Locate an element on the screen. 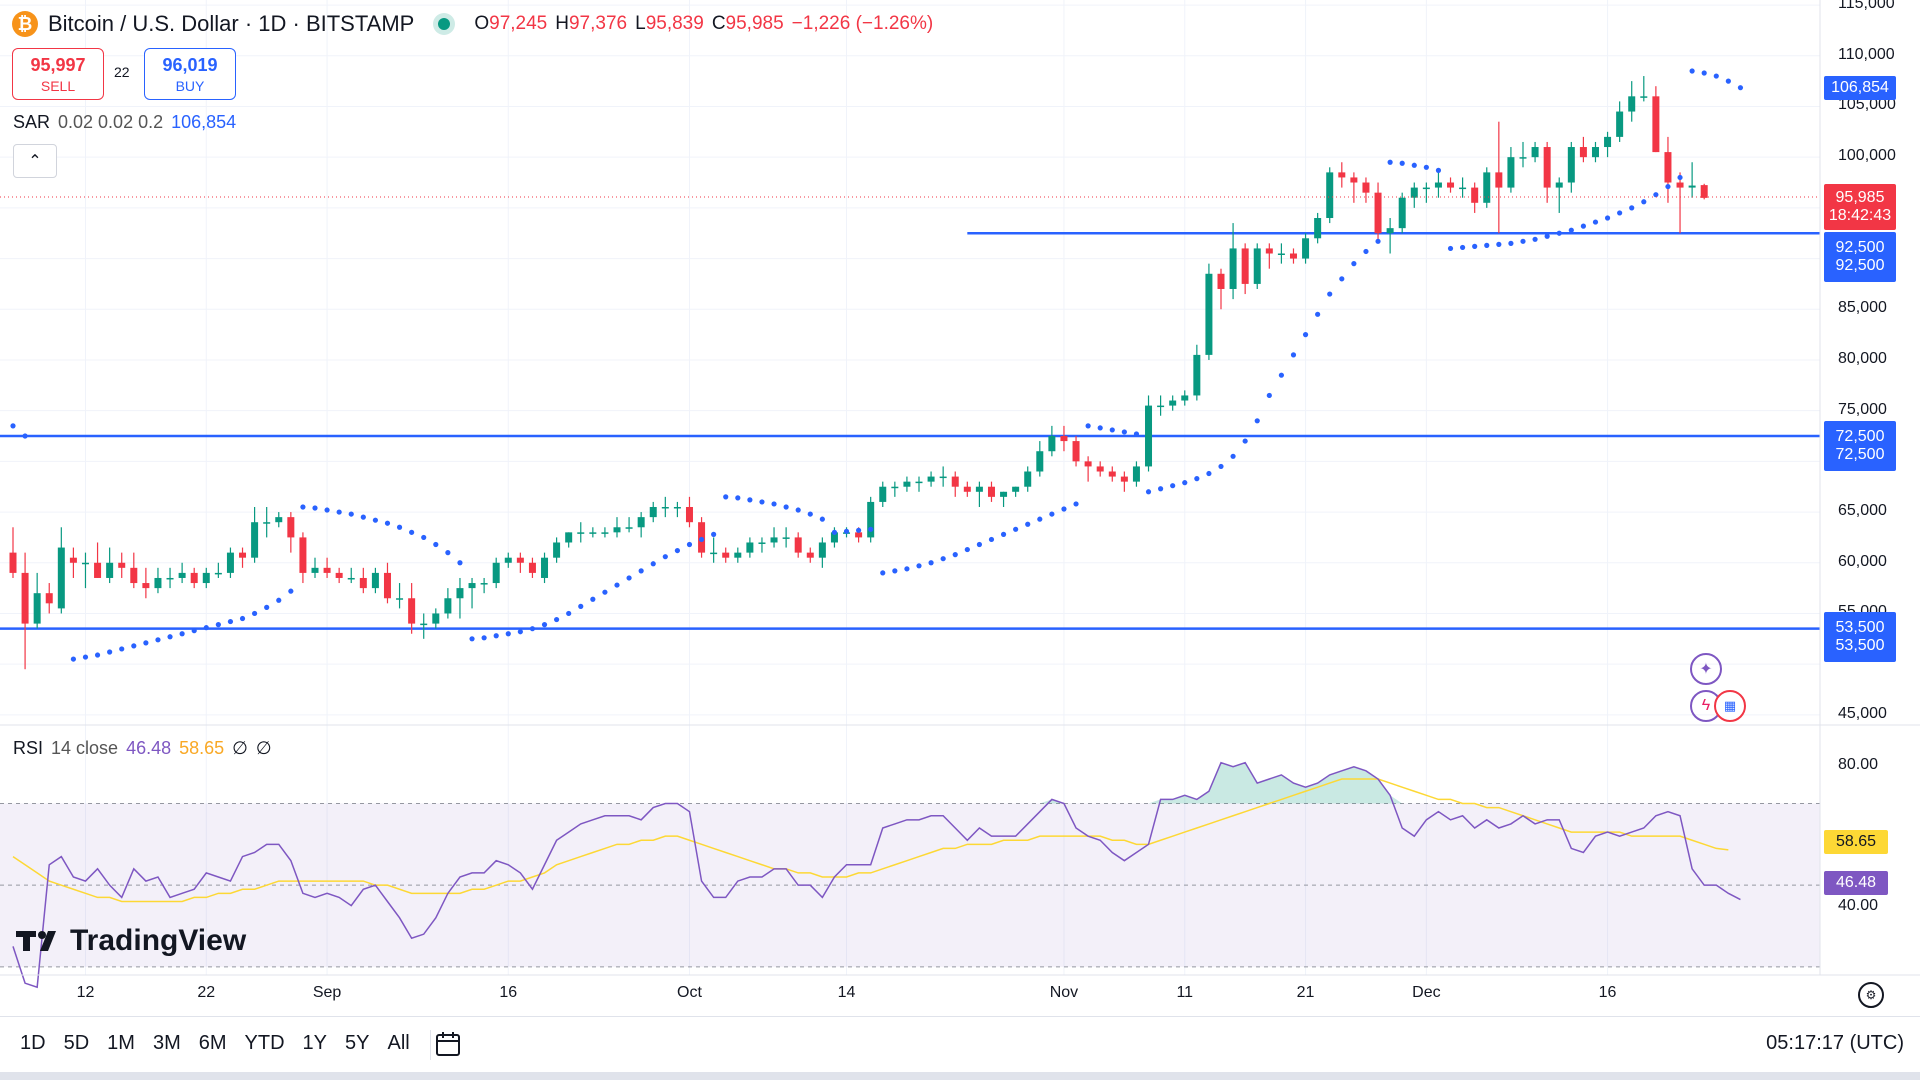  range-button-all: All is located at coordinates (398, 1043).